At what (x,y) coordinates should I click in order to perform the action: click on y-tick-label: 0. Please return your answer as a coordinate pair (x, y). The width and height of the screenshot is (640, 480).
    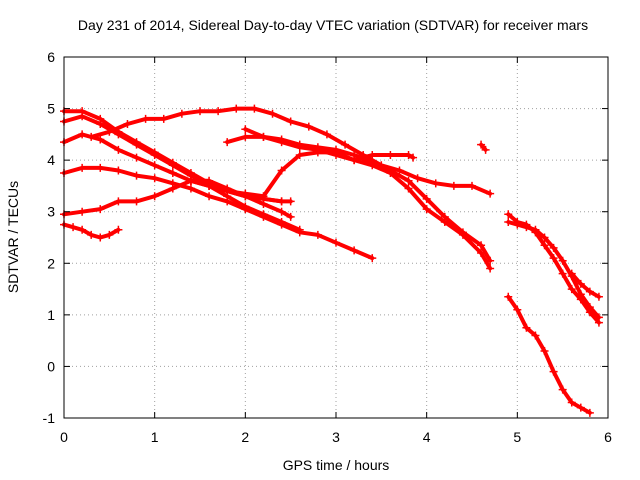
    Looking at the image, I should click on (51, 366).